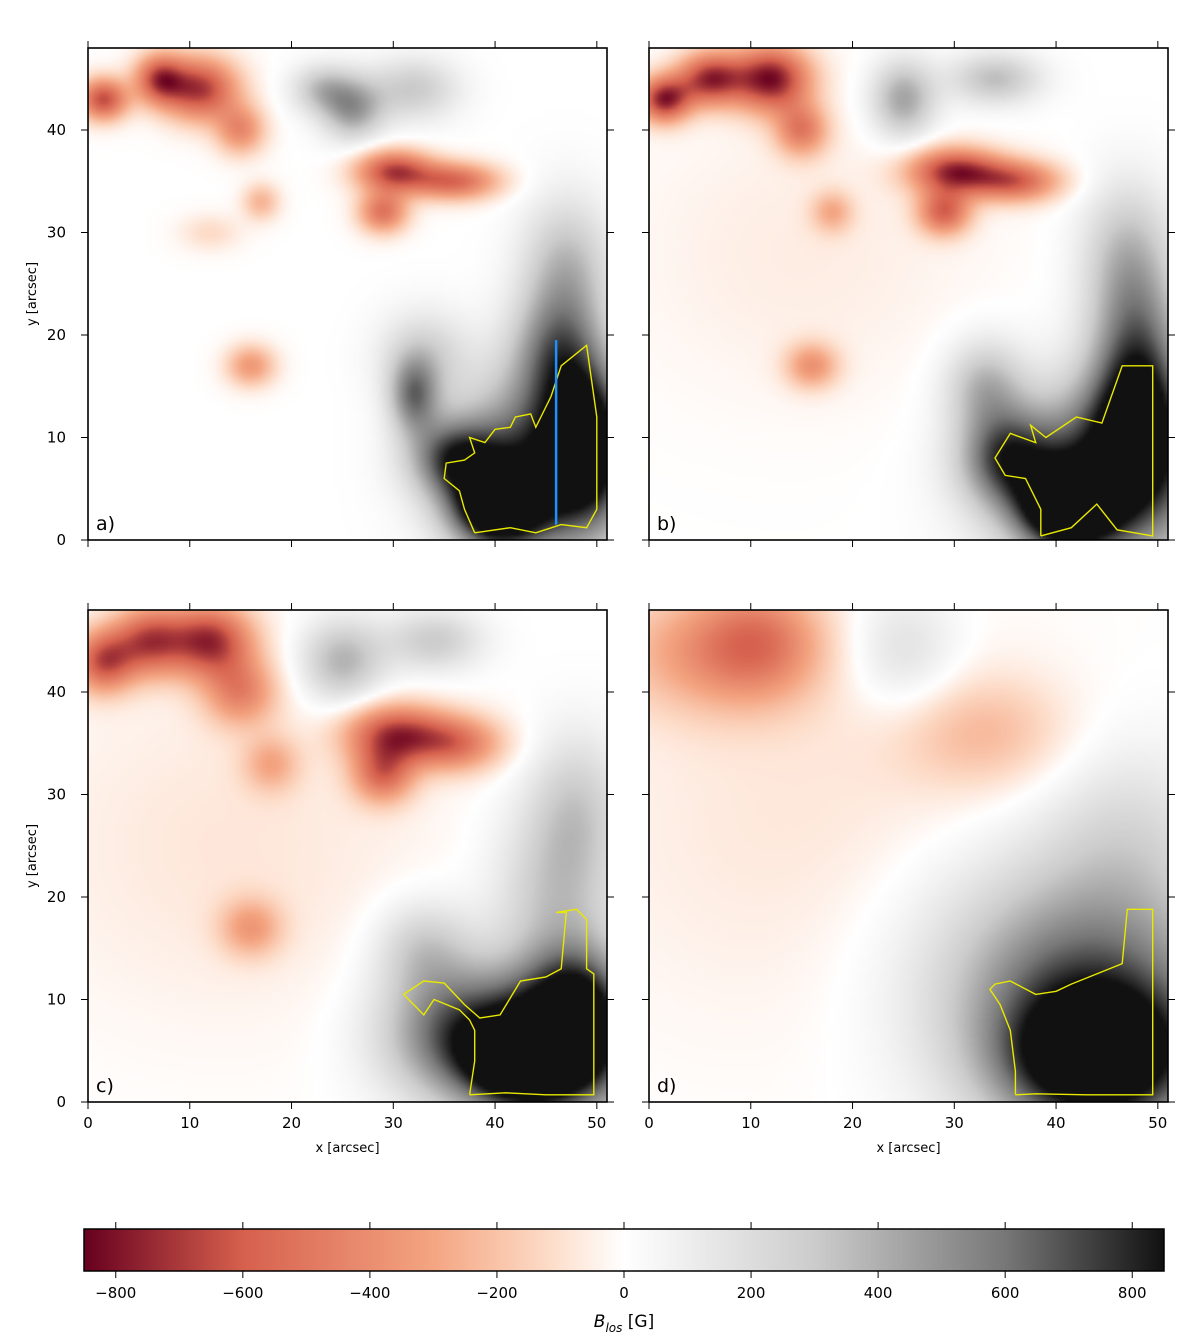  Describe the element at coordinates (638, 1322) in the screenshot. I see `colorbar-label-unit: [G]` at that location.